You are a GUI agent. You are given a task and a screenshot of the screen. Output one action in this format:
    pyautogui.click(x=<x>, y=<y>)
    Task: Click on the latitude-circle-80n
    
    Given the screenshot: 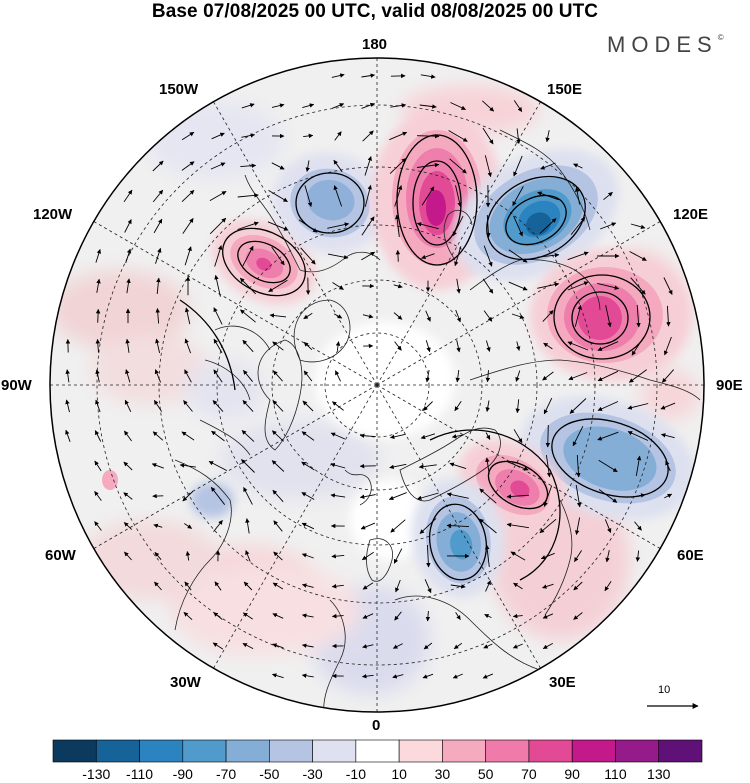 What is the action you would take?
    pyautogui.click(x=377, y=385)
    